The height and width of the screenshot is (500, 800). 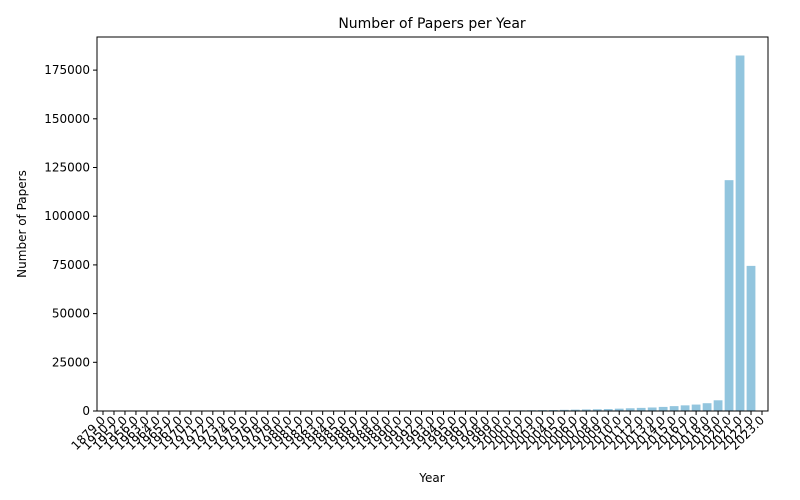 What do you see at coordinates (432, 24) in the screenshot?
I see `chart-title: Number of Papers per Year` at bounding box center [432, 24].